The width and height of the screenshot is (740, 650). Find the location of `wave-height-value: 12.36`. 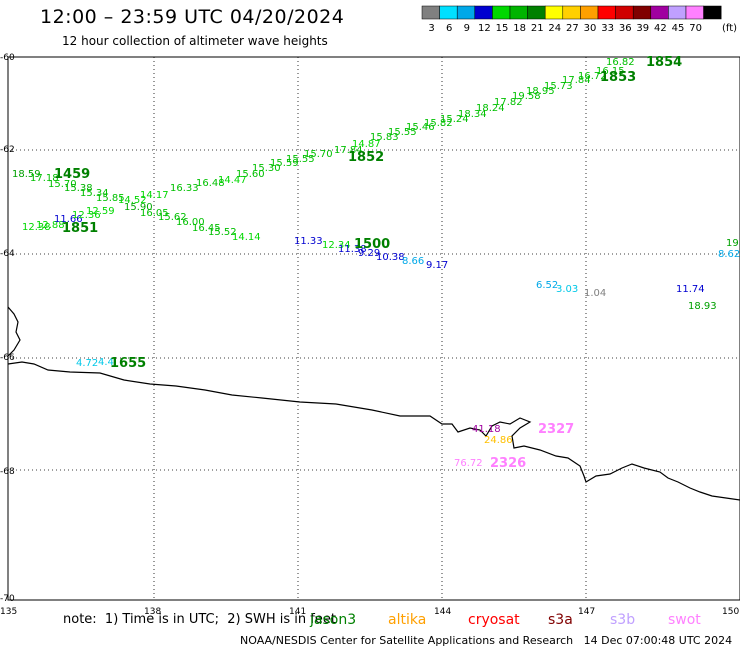

wave-height-value: 12.36 is located at coordinates (86, 215).